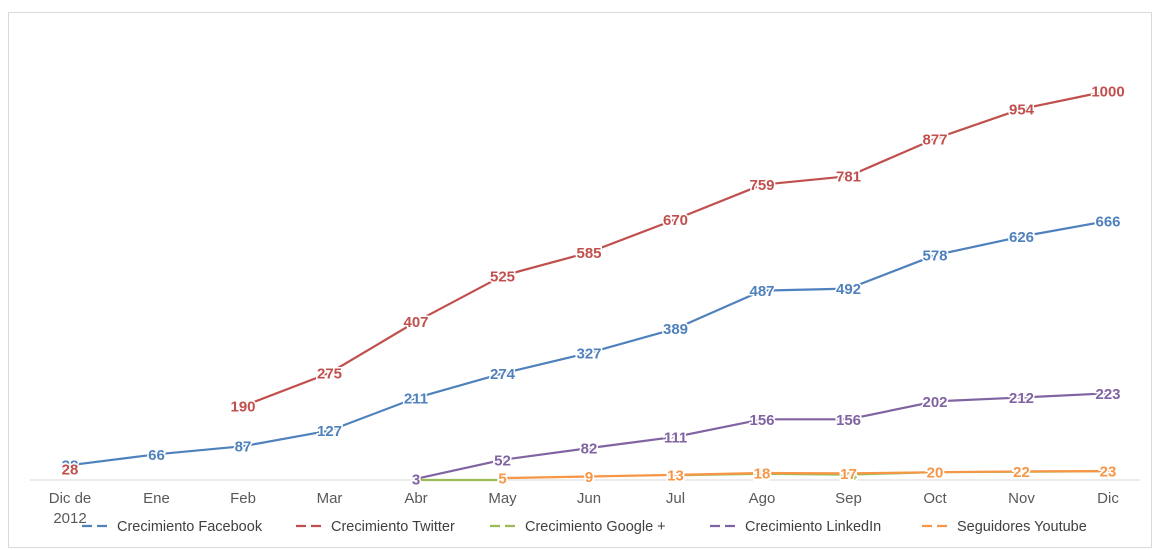  Describe the element at coordinates (813, 527) in the screenshot. I see `legend-label-crecimiento-linkedin: Crecimiento LinkedIn` at that location.